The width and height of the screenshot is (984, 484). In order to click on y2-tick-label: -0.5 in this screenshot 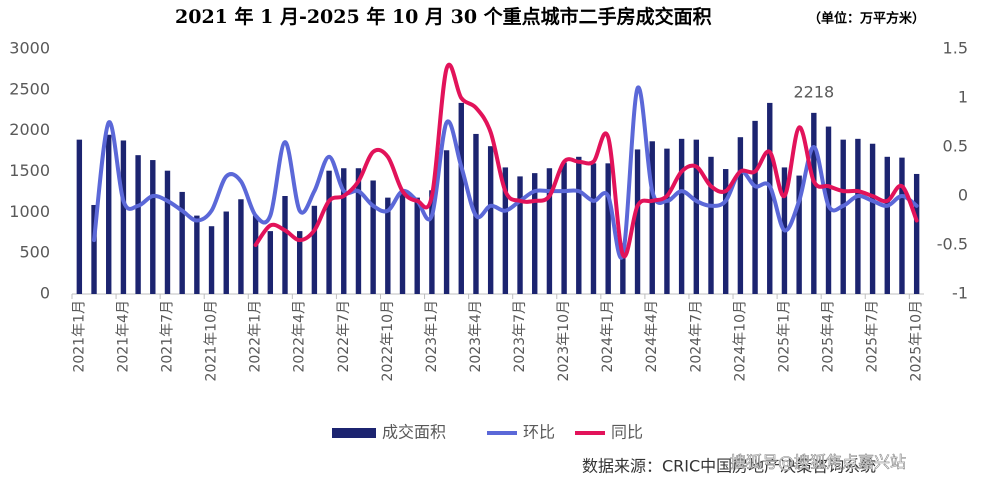, I will do `click(952, 244)`.